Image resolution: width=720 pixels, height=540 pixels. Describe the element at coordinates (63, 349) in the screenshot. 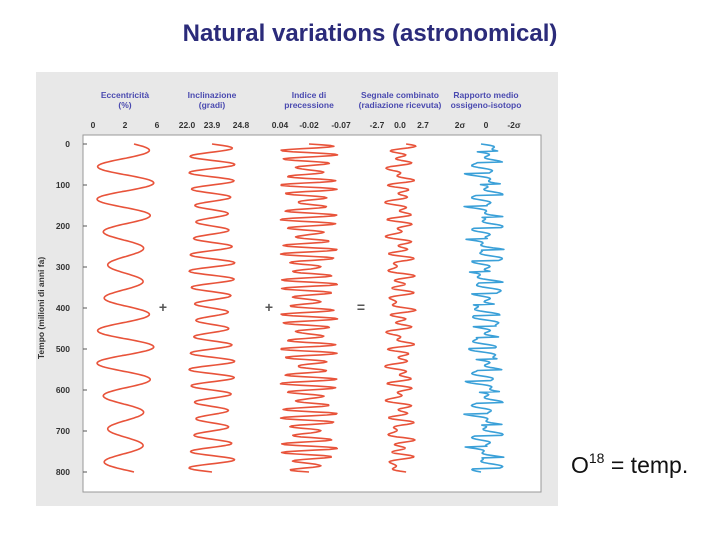

I see `y-tick-label: 500` at that location.